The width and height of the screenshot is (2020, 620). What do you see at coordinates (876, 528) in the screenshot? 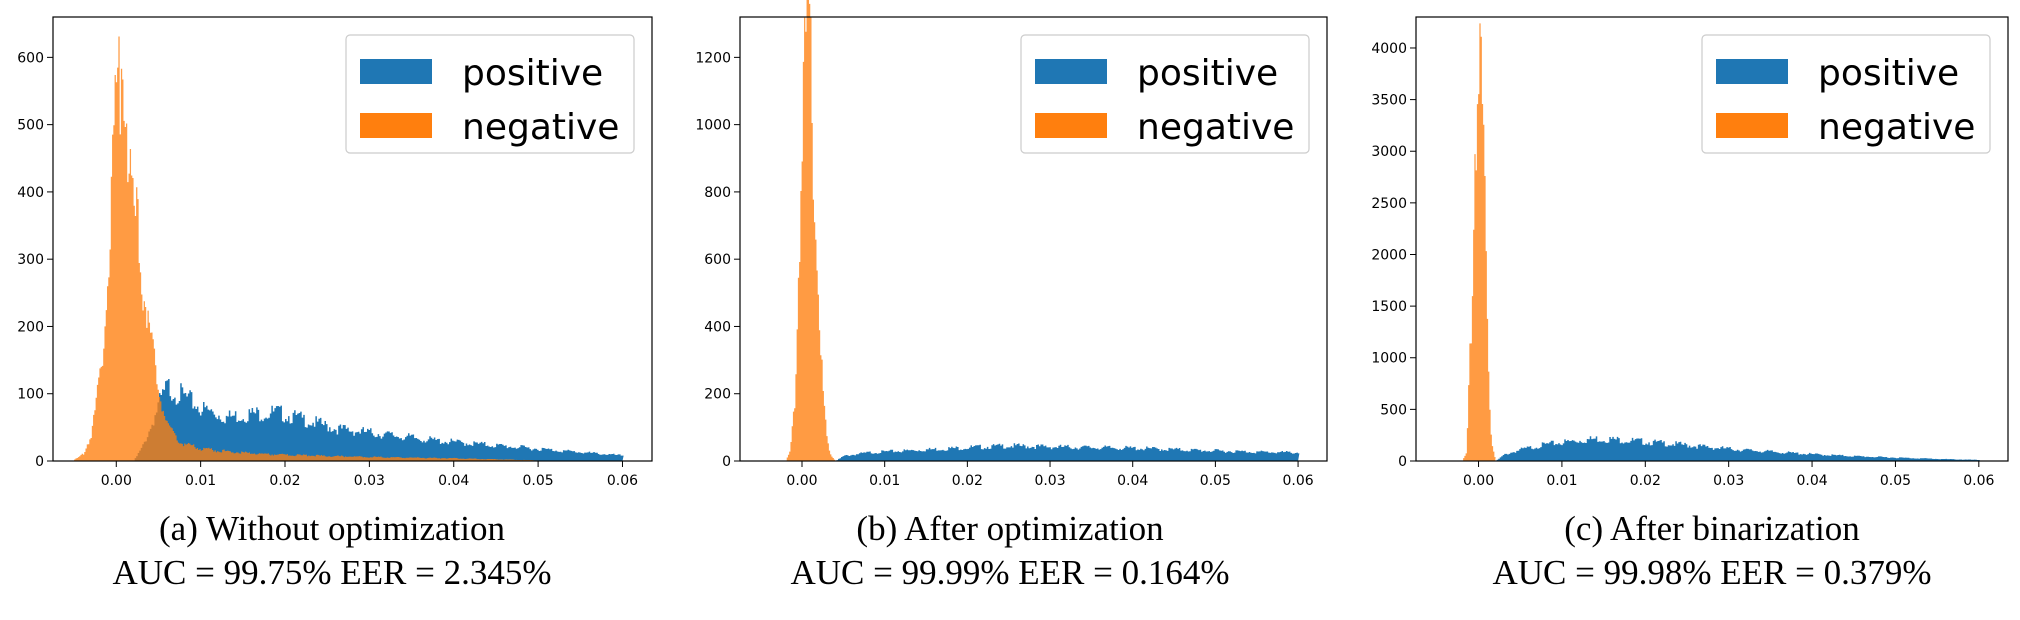
I see `caption-label: (b)` at bounding box center [876, 528].